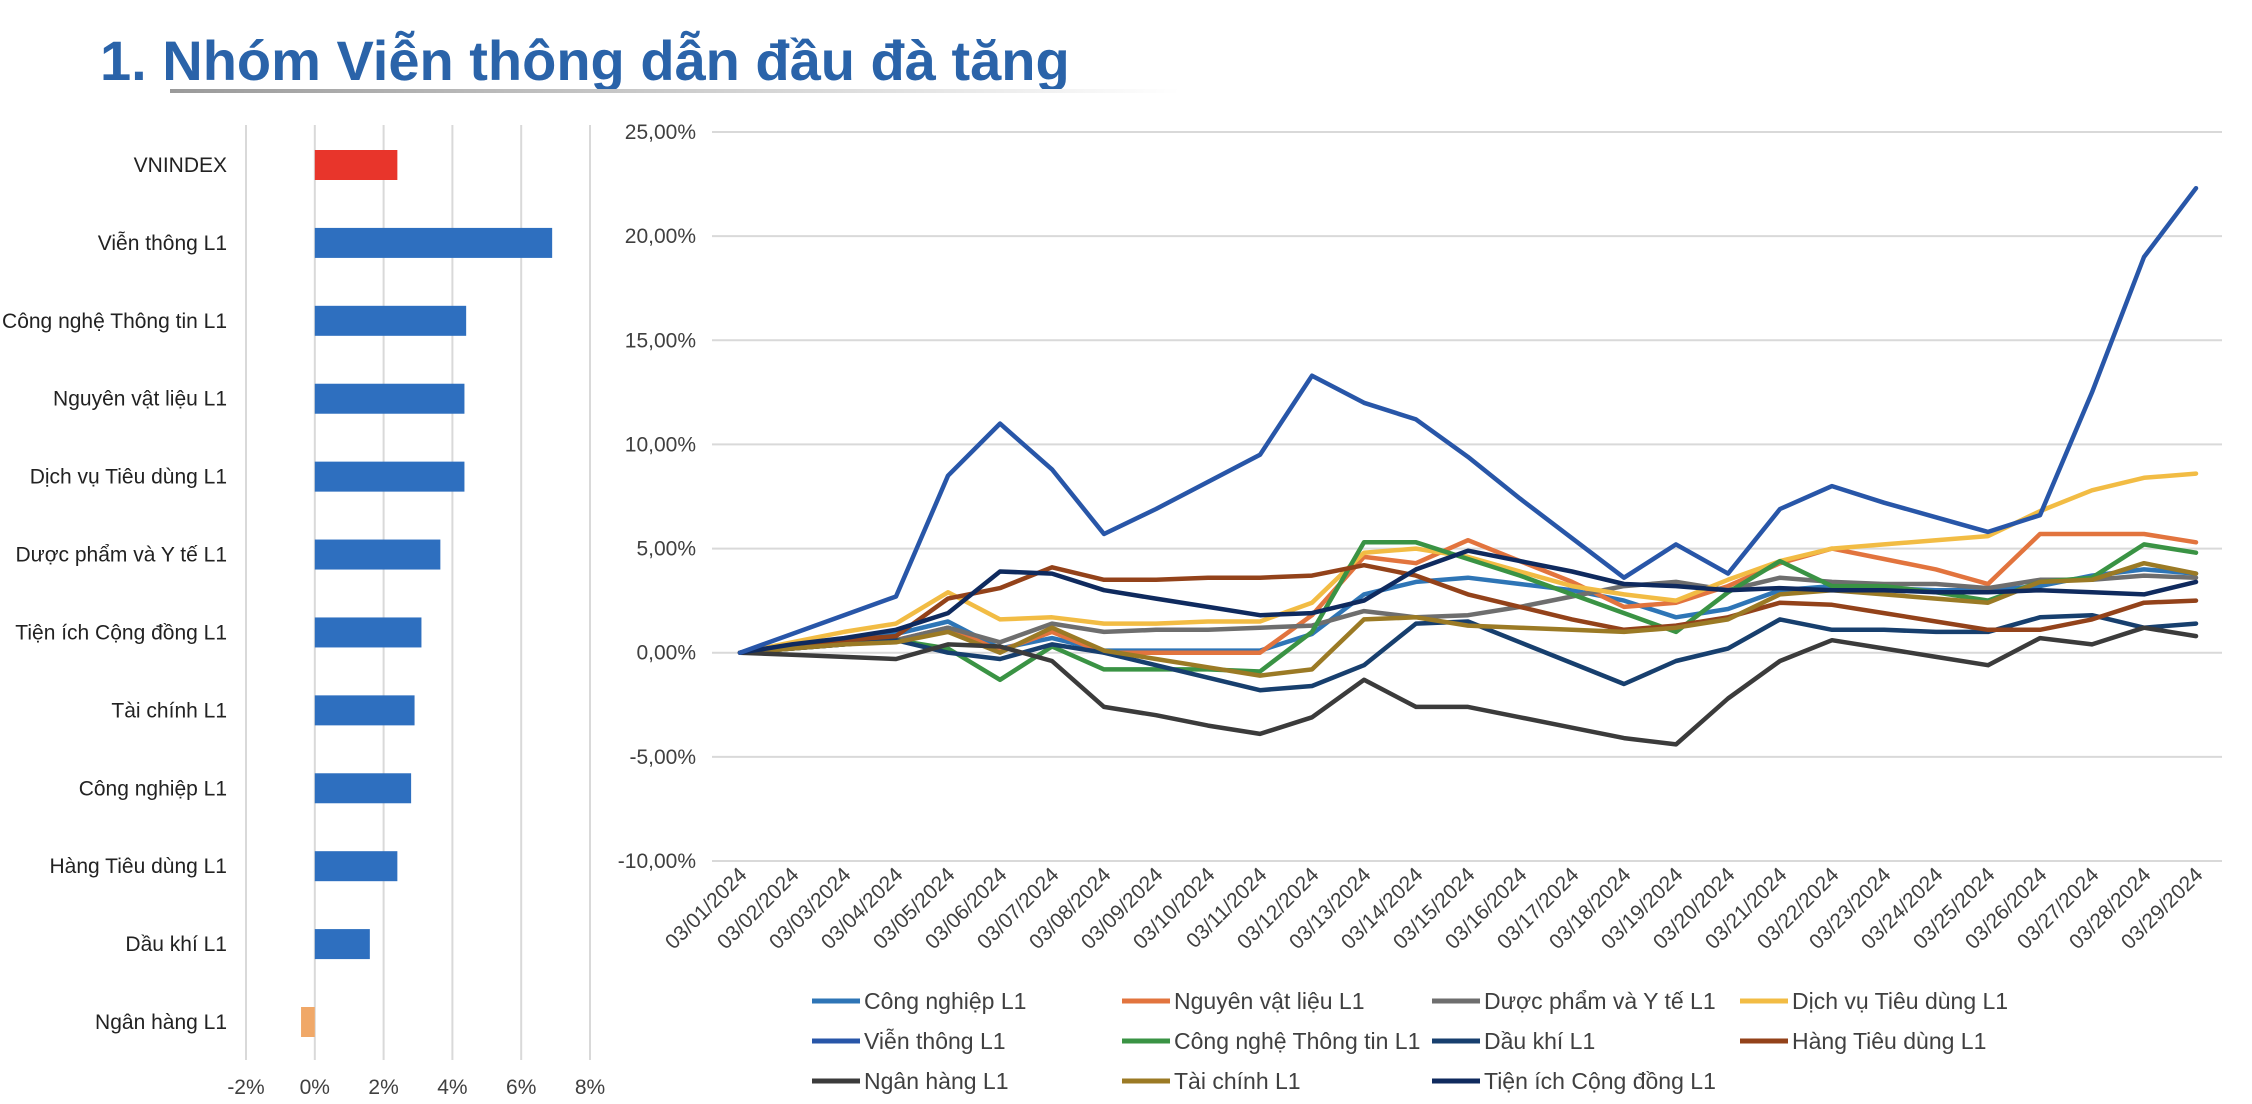 The height and width of the screenshot is (1104, 2252). What do you see at coordinates (389, 476) in the screenshot?
I see `bar-dich-vu-tieu-dung-l1` at bounding box center [389, 476].